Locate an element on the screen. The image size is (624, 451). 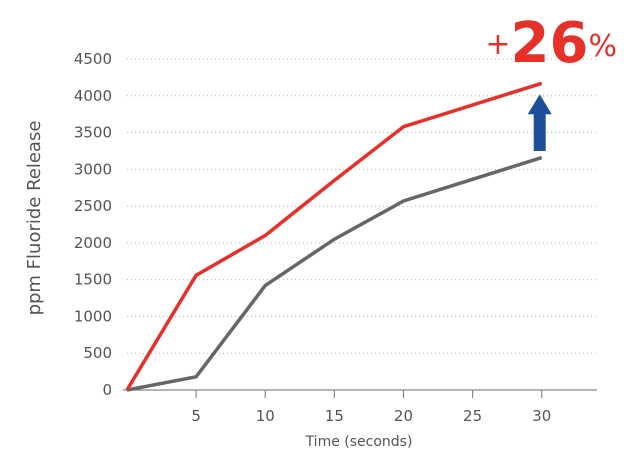
y-axis-title: ppm Fluoride Release is located at coordinates (34, 218).